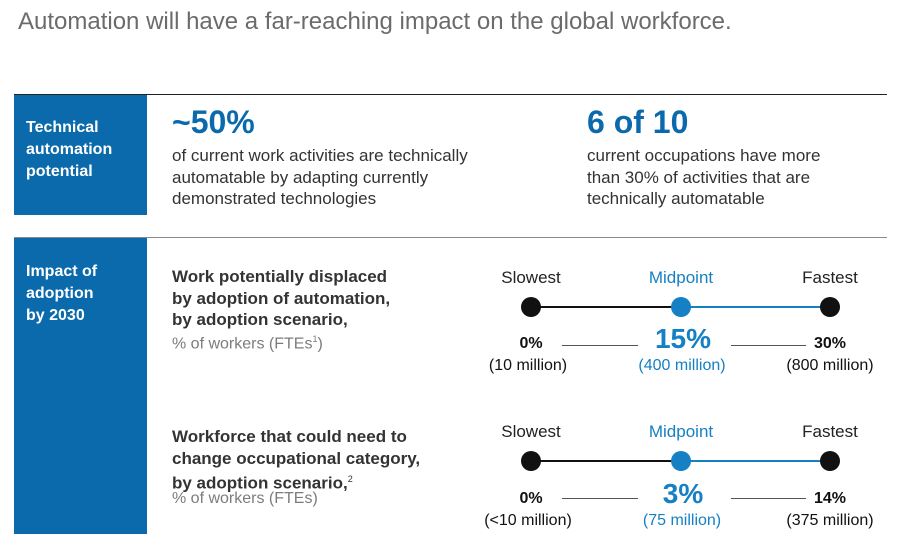 This screenshot has width=915, height=548. I want to click on impact-adoption-label: Impact of adoption by 2030, so click(62, 293).